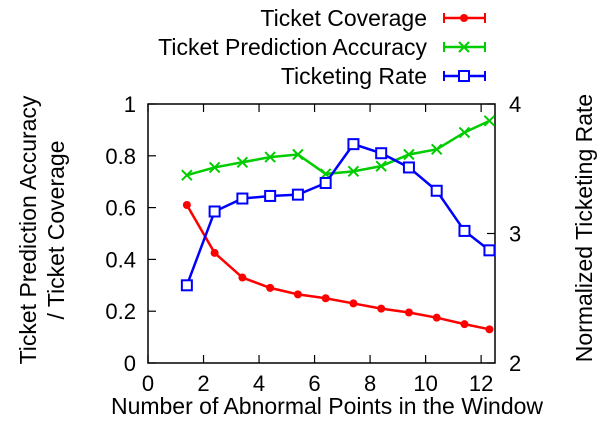  I want to click on x-tick-label: 2, so click(203, 383).